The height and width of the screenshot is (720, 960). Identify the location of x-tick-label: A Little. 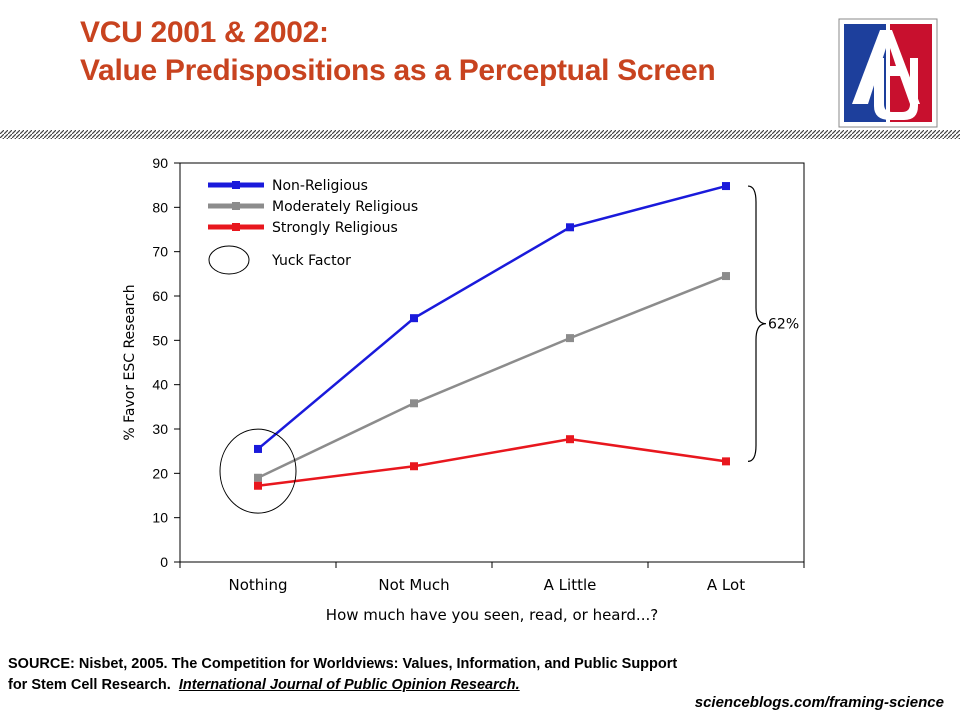
(570, 585).